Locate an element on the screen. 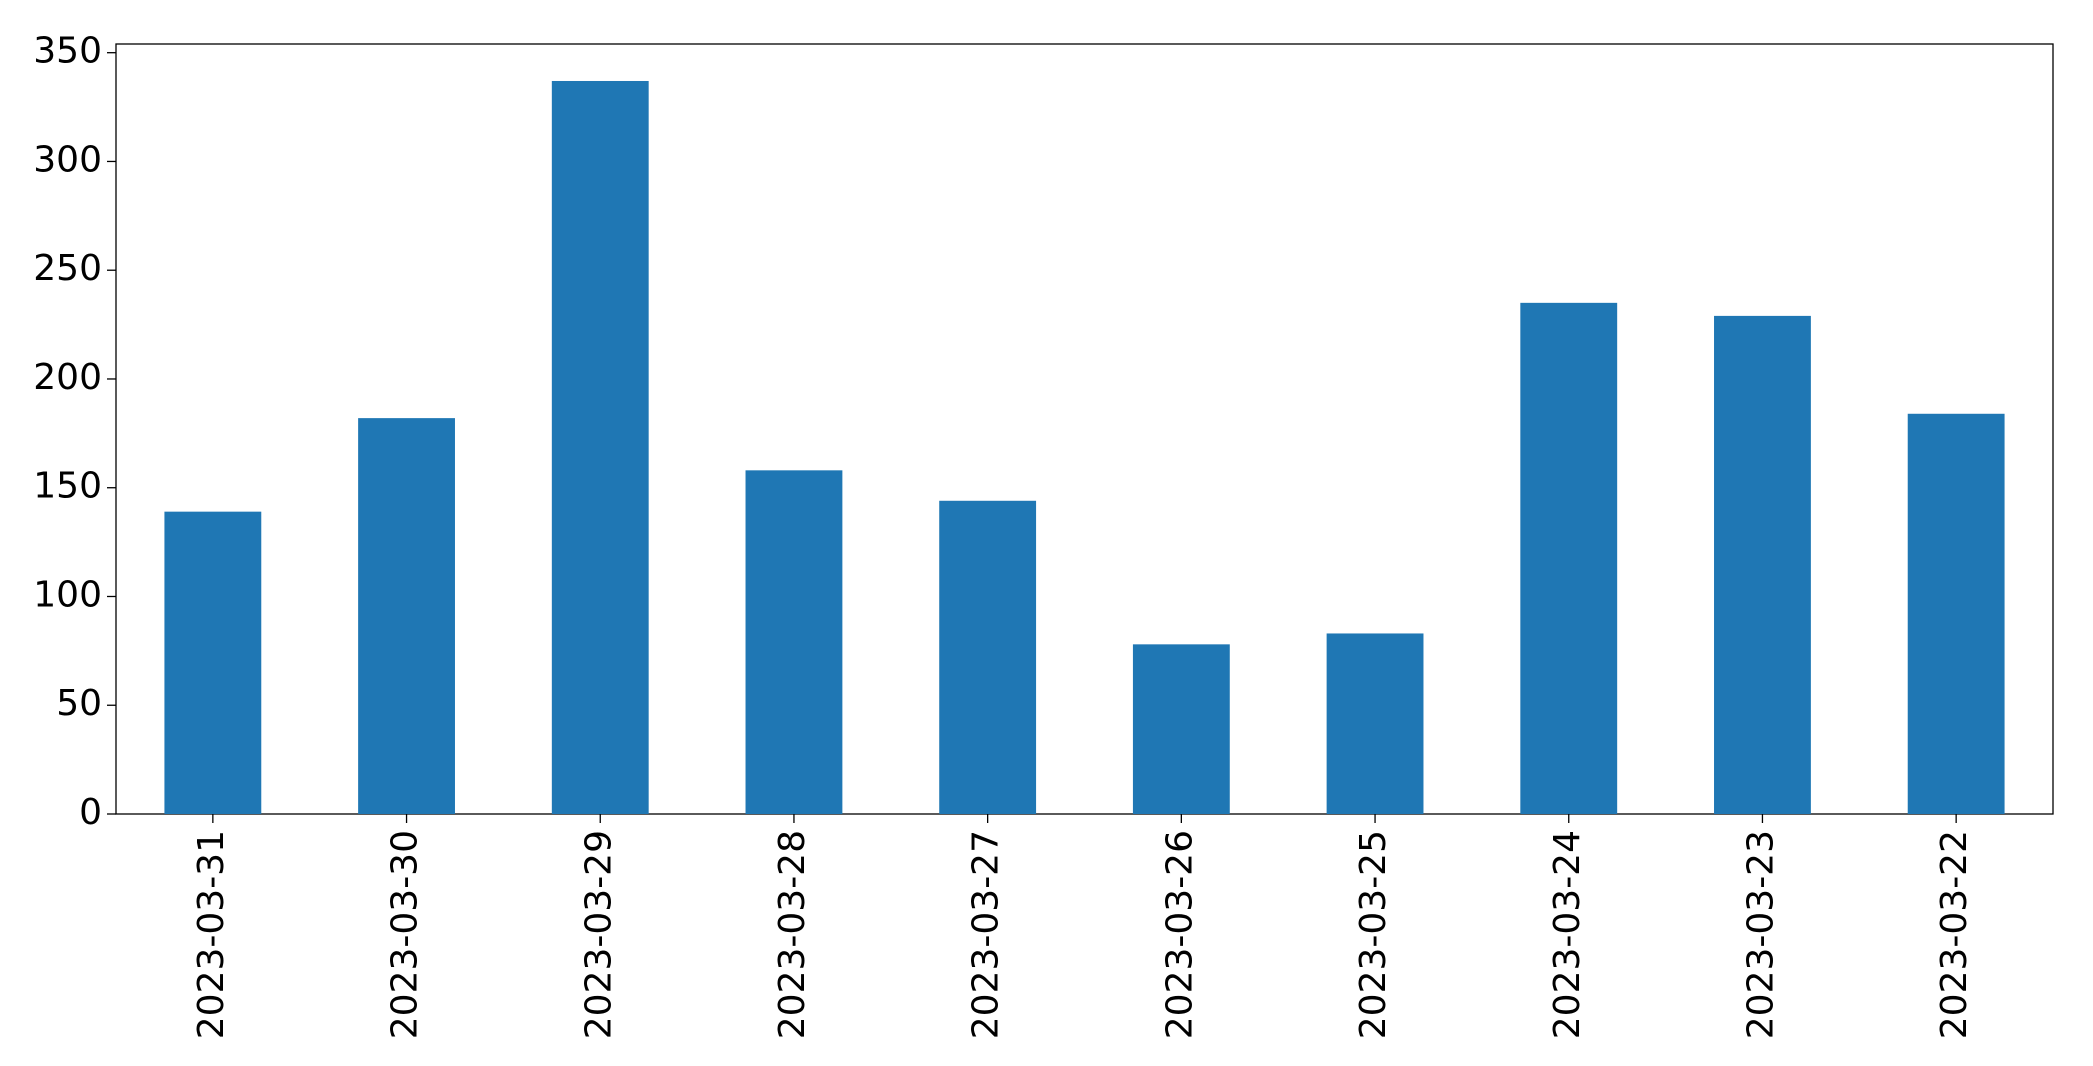 The height and width of the screenshot is (1066, 2093). y-tick-label: 50 is located at coordinates (79, 703).